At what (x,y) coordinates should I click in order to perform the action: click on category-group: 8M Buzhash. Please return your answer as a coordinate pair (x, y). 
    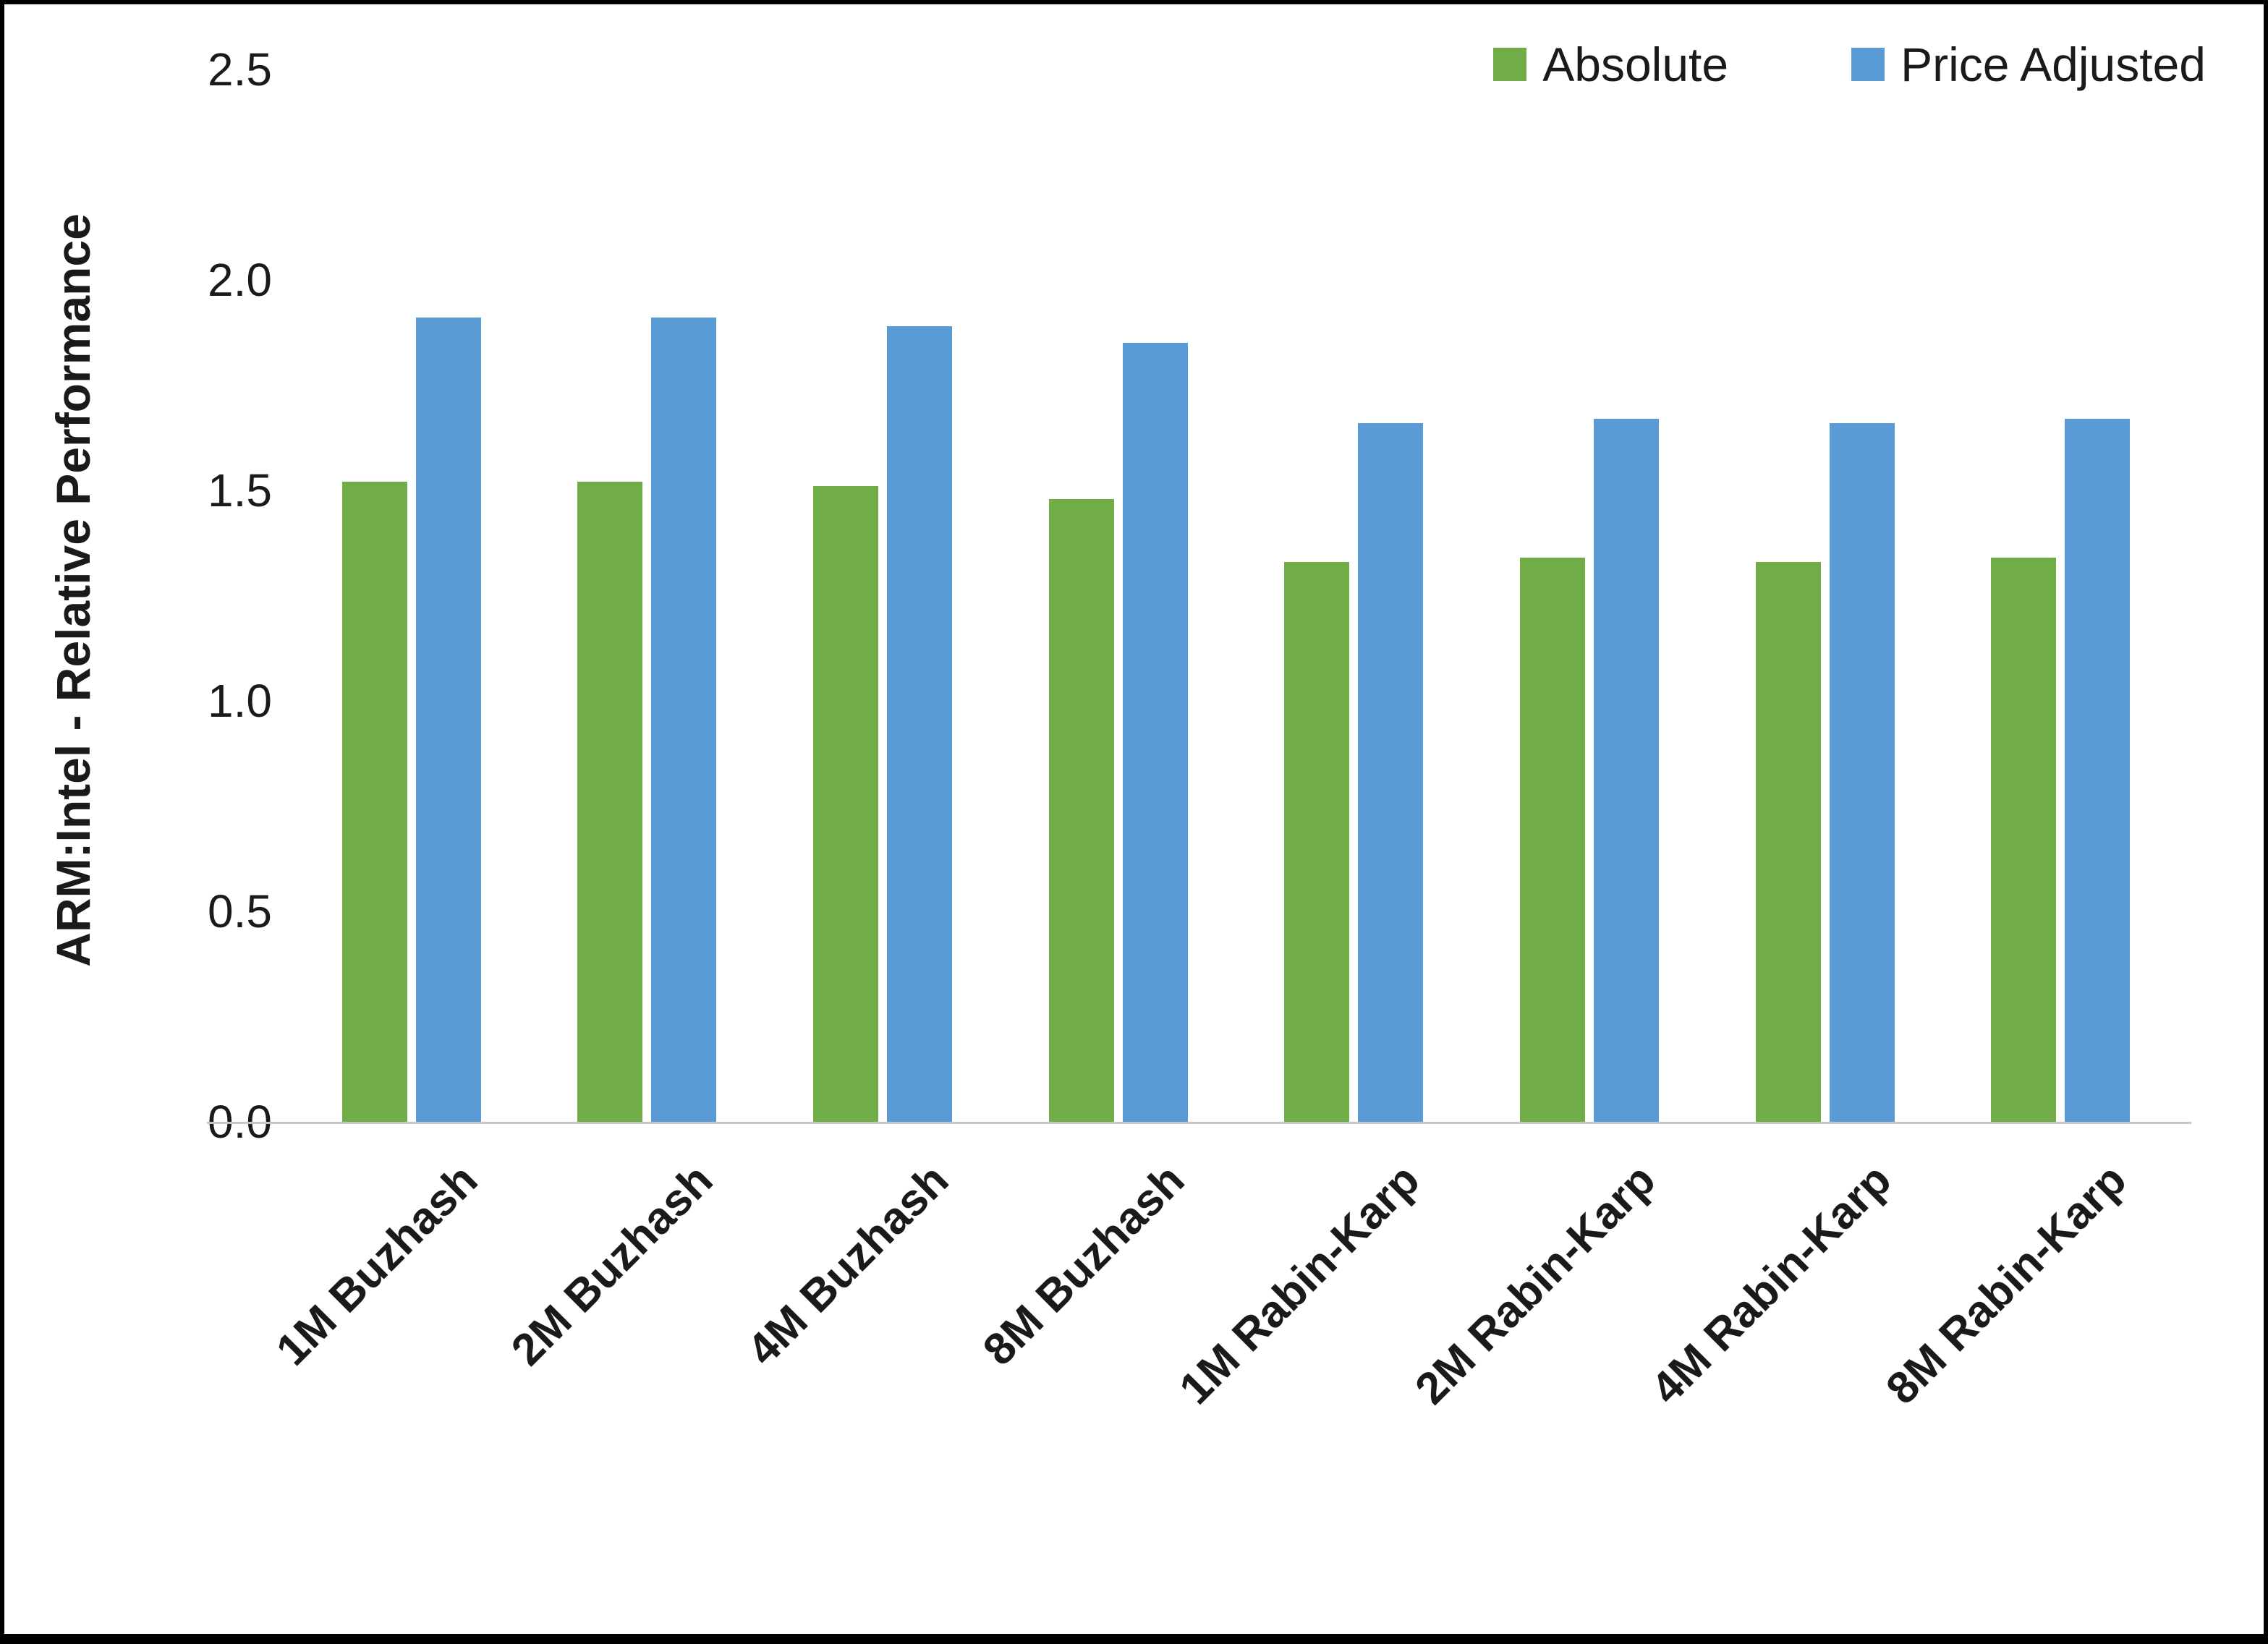
    Looking at the image, I should click on (1105, 722).